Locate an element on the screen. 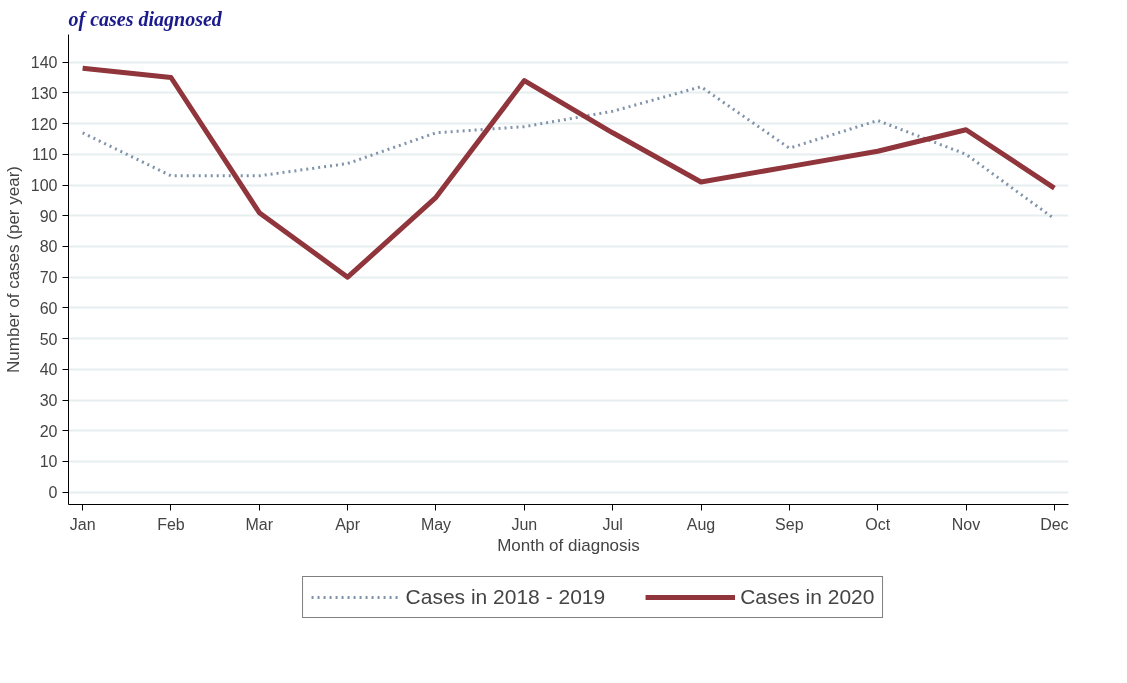 Image resolution: width=1127 pixels, height=683 pixels. y-tick-label: 110 is located at coordinates (44, 155).